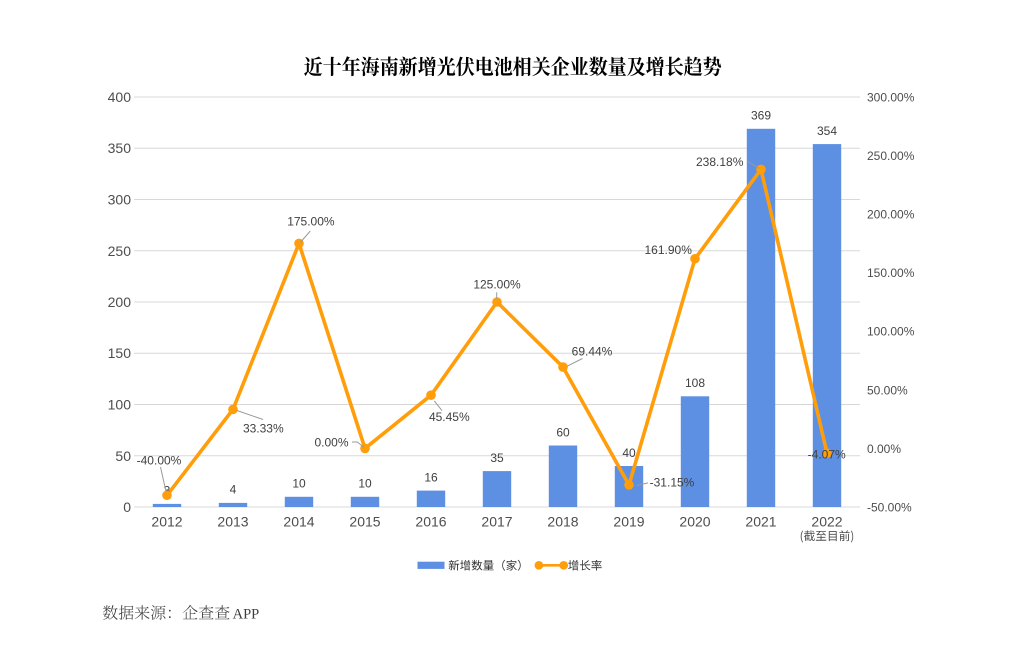 The width and height of the screenshot is (1018, 654). Describe the element at coordinates (232, 521) in the screenshot. I see `svg-text: 2013` at that location.